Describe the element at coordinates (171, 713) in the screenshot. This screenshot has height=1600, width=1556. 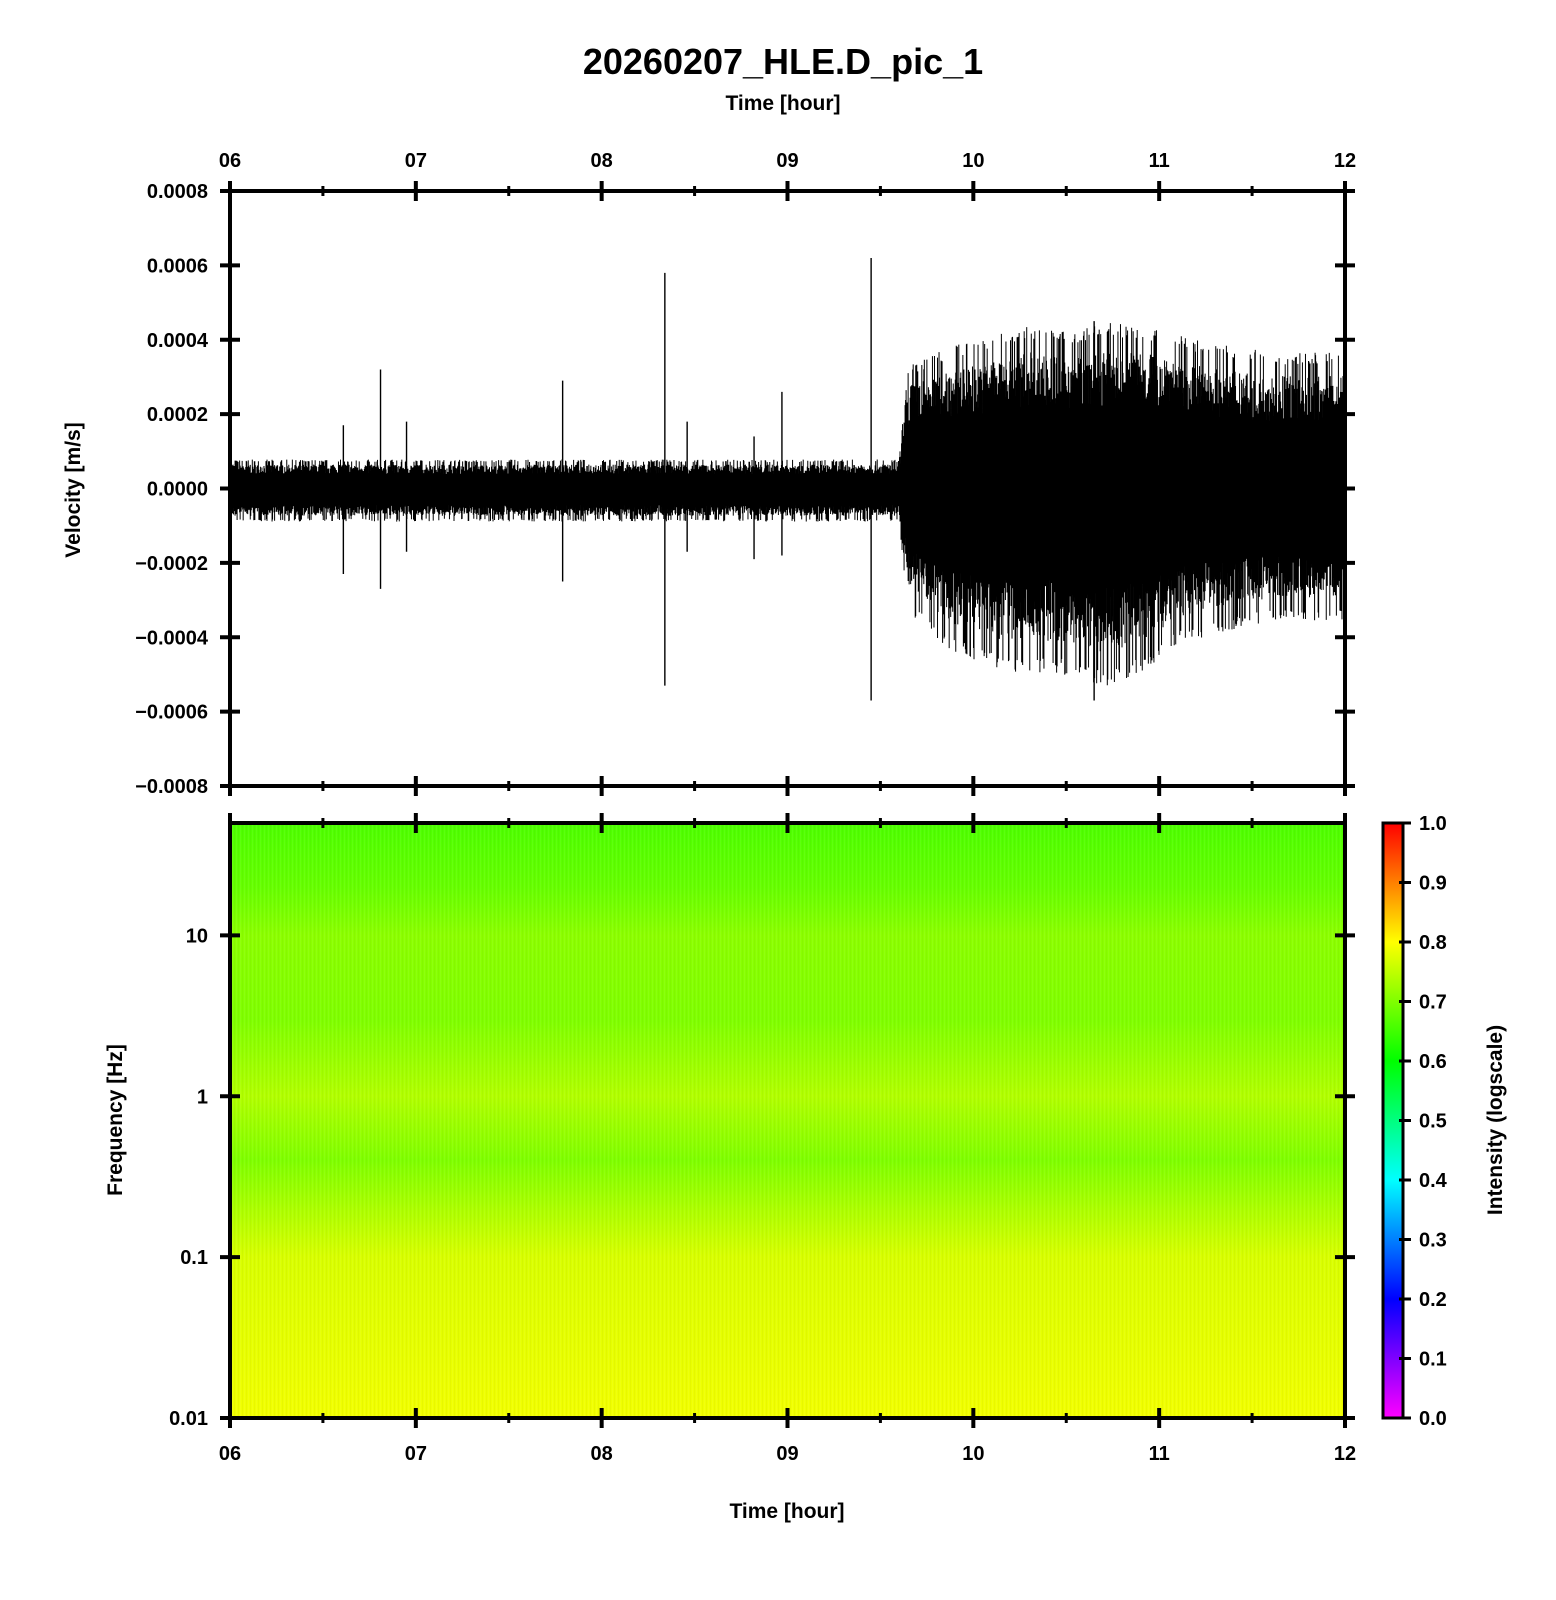
I see `waveform-ytick-label: −0.0006` at that location.